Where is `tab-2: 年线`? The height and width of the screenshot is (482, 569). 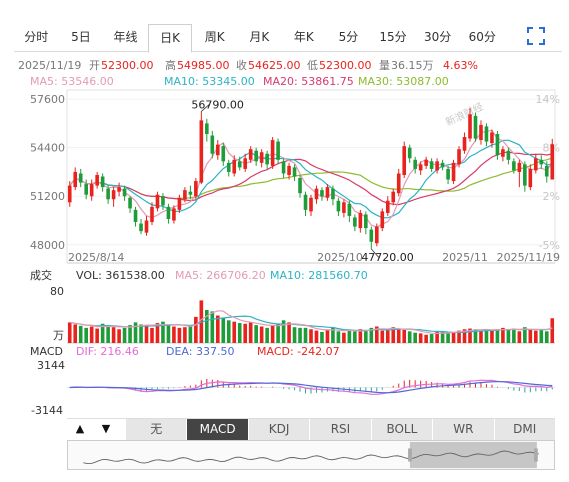 tab-2: 年线 is located at coordinates (125, 37).